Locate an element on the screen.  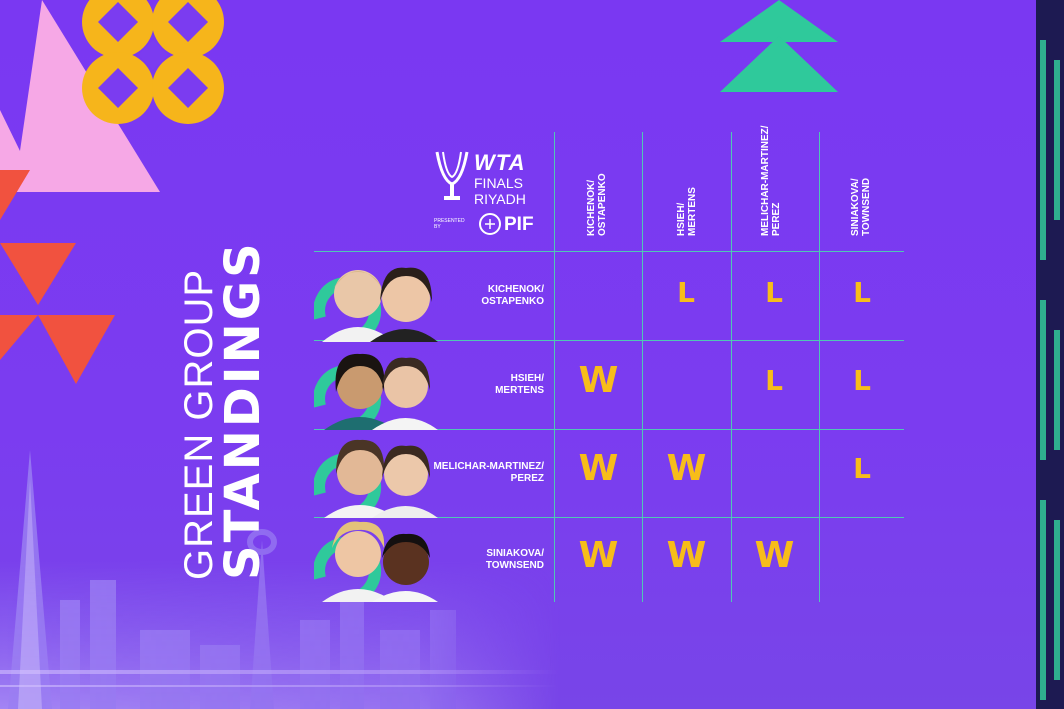
pif-emblem-icon is located at coordinates (490, 224).